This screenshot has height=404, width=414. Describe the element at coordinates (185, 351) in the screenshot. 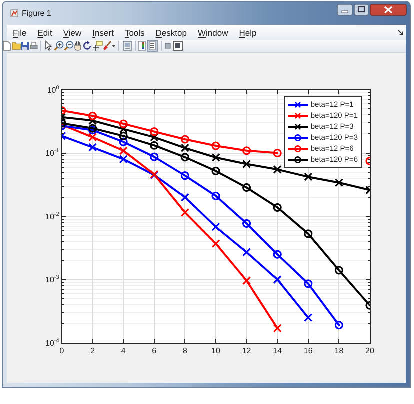

I see `x-tick-label: 8` at that location.